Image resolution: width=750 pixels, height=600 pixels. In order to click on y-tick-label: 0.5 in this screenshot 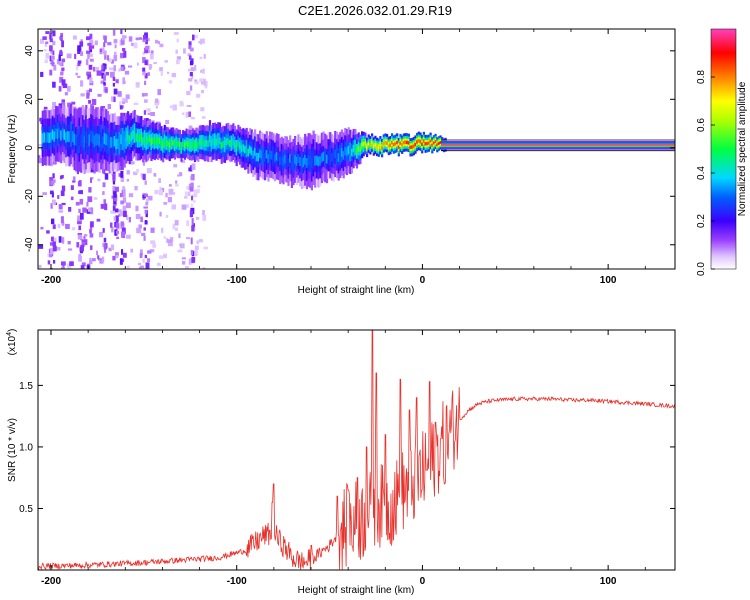, I will do `click(26, 509)`.